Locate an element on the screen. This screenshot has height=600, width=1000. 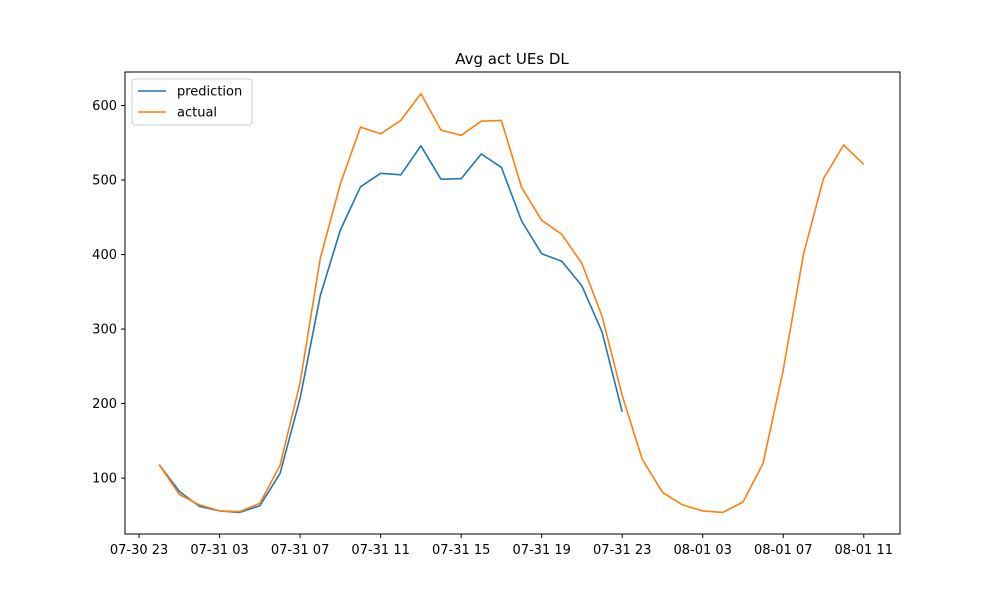
x-tick-label: 08-01 07 is located at coordinates (783, 550).